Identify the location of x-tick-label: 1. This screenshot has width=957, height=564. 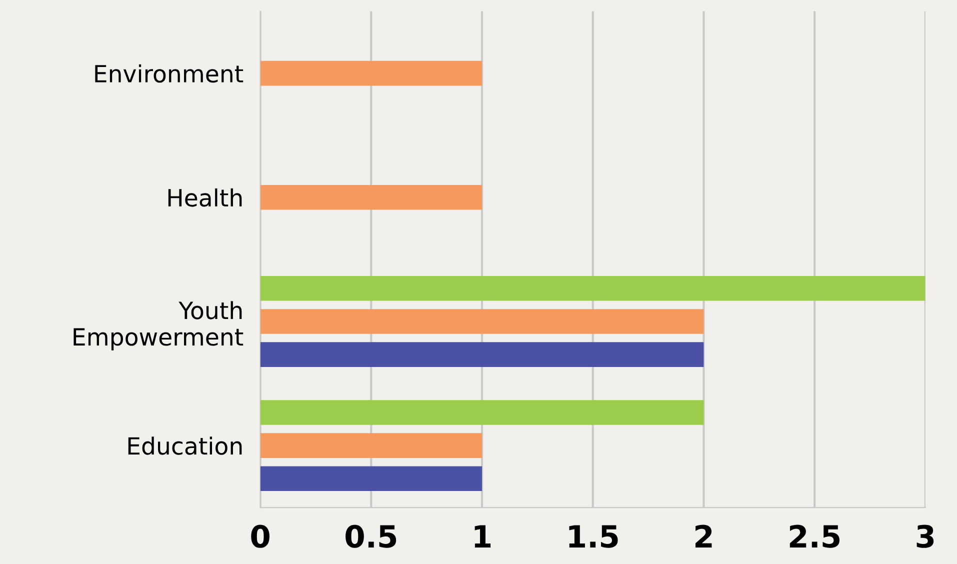
(482, 536).